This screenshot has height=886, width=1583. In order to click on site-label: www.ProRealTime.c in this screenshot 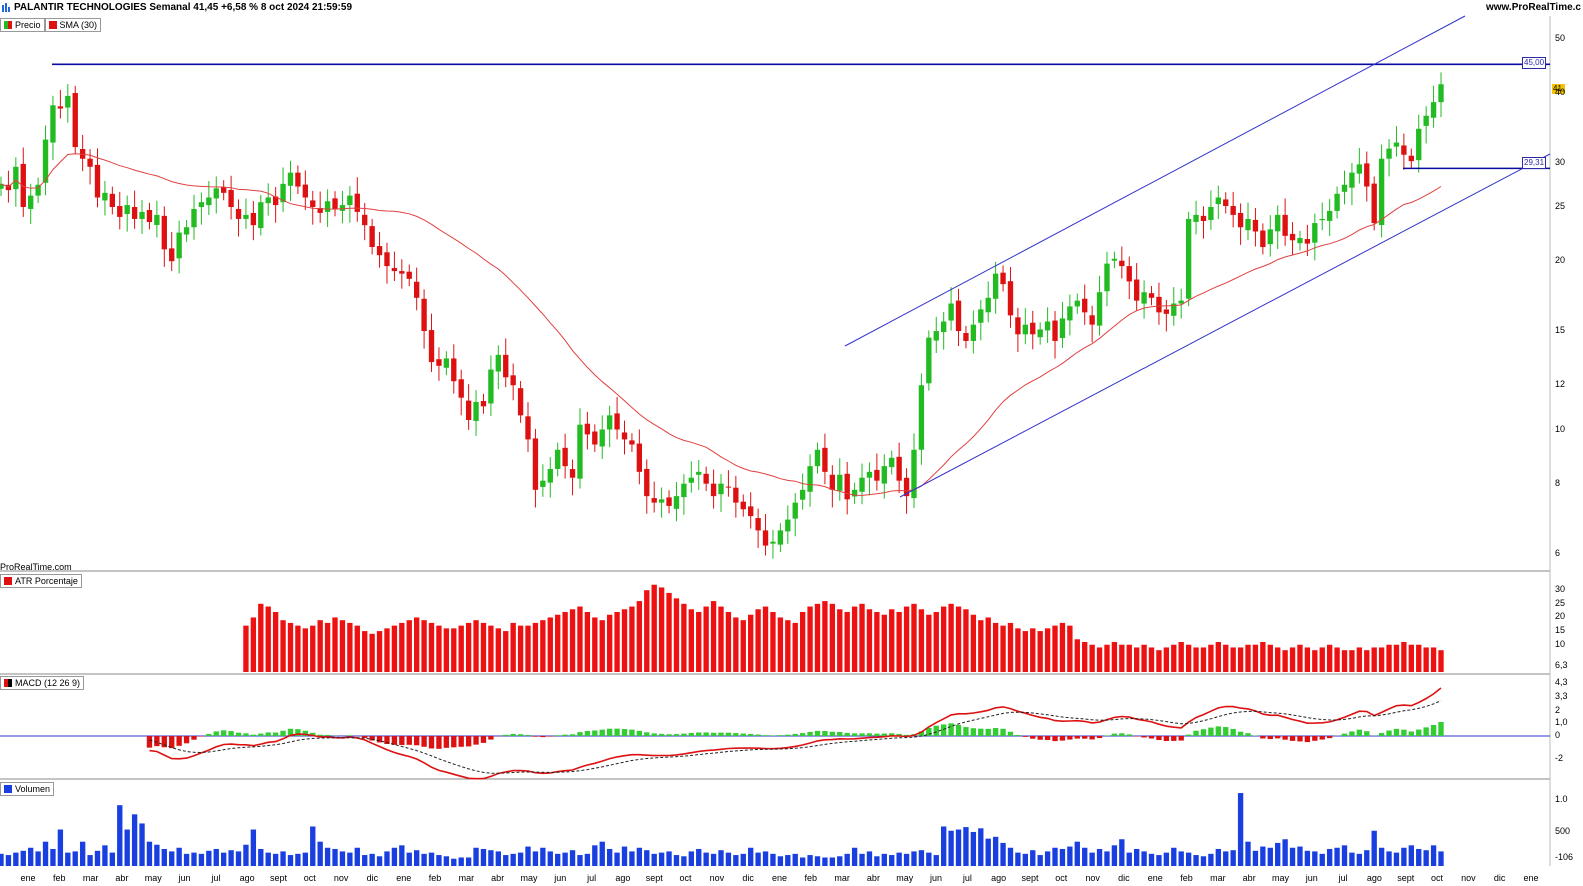, I will do `click(1533, 7)`.